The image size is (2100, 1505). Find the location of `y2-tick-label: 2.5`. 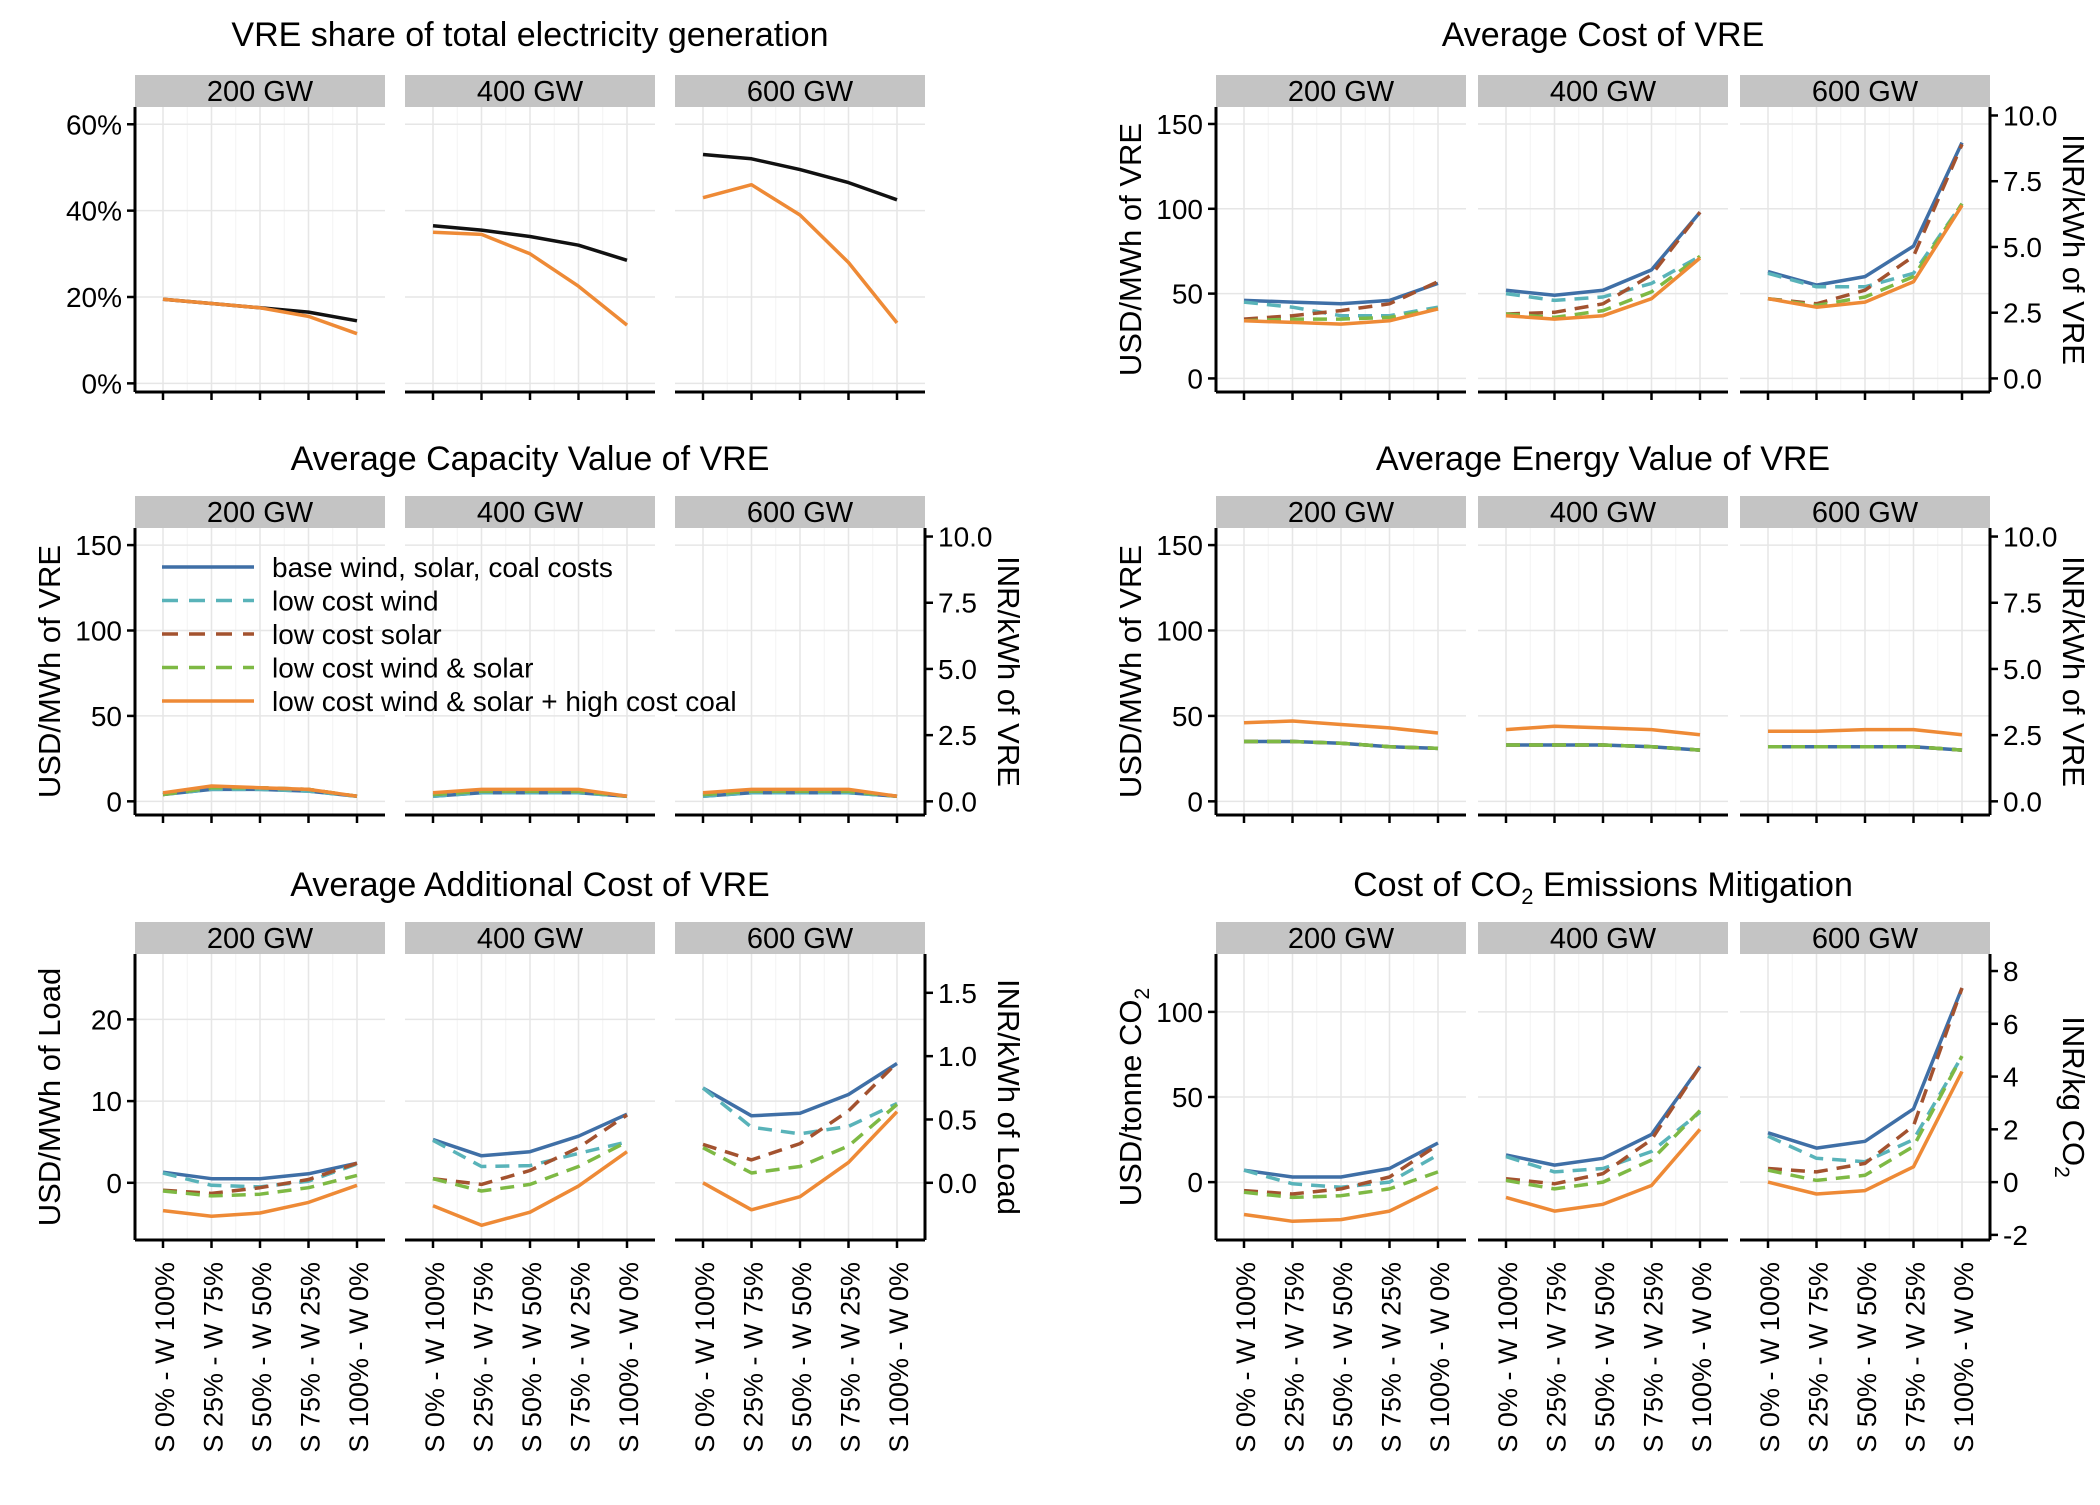

y2-tick-label: 2.5 is located at coordinates (2022, 313).